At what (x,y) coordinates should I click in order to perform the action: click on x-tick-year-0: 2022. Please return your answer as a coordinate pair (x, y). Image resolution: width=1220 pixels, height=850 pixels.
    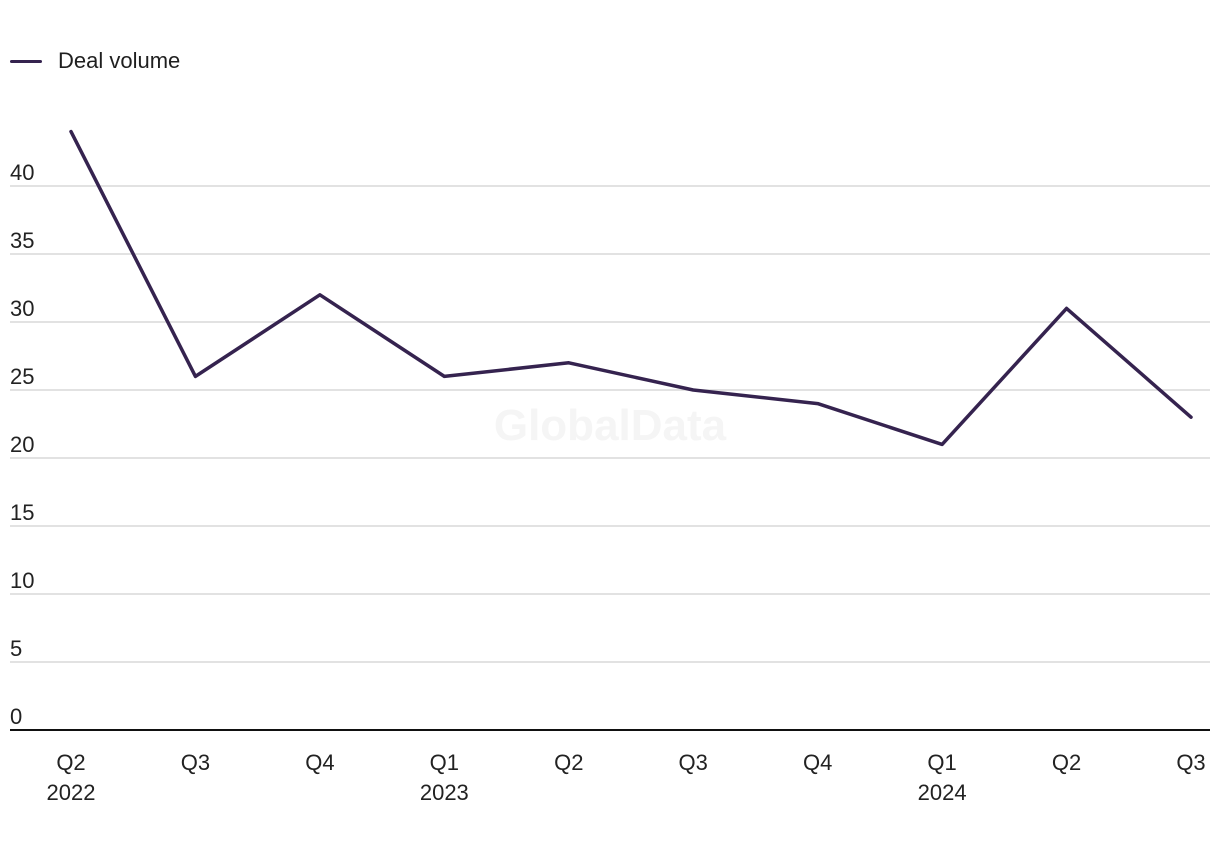
    Looking at the image, I should click on (71, 792).